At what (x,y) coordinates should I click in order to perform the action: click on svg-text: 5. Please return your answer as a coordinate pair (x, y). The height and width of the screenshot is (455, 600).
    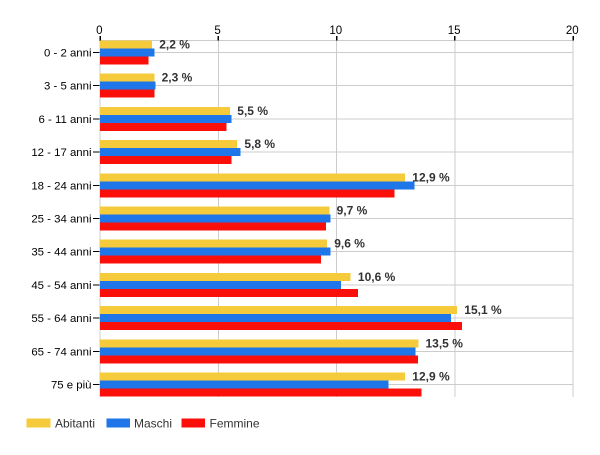
    Looking at the image, I should click on (217, 31).